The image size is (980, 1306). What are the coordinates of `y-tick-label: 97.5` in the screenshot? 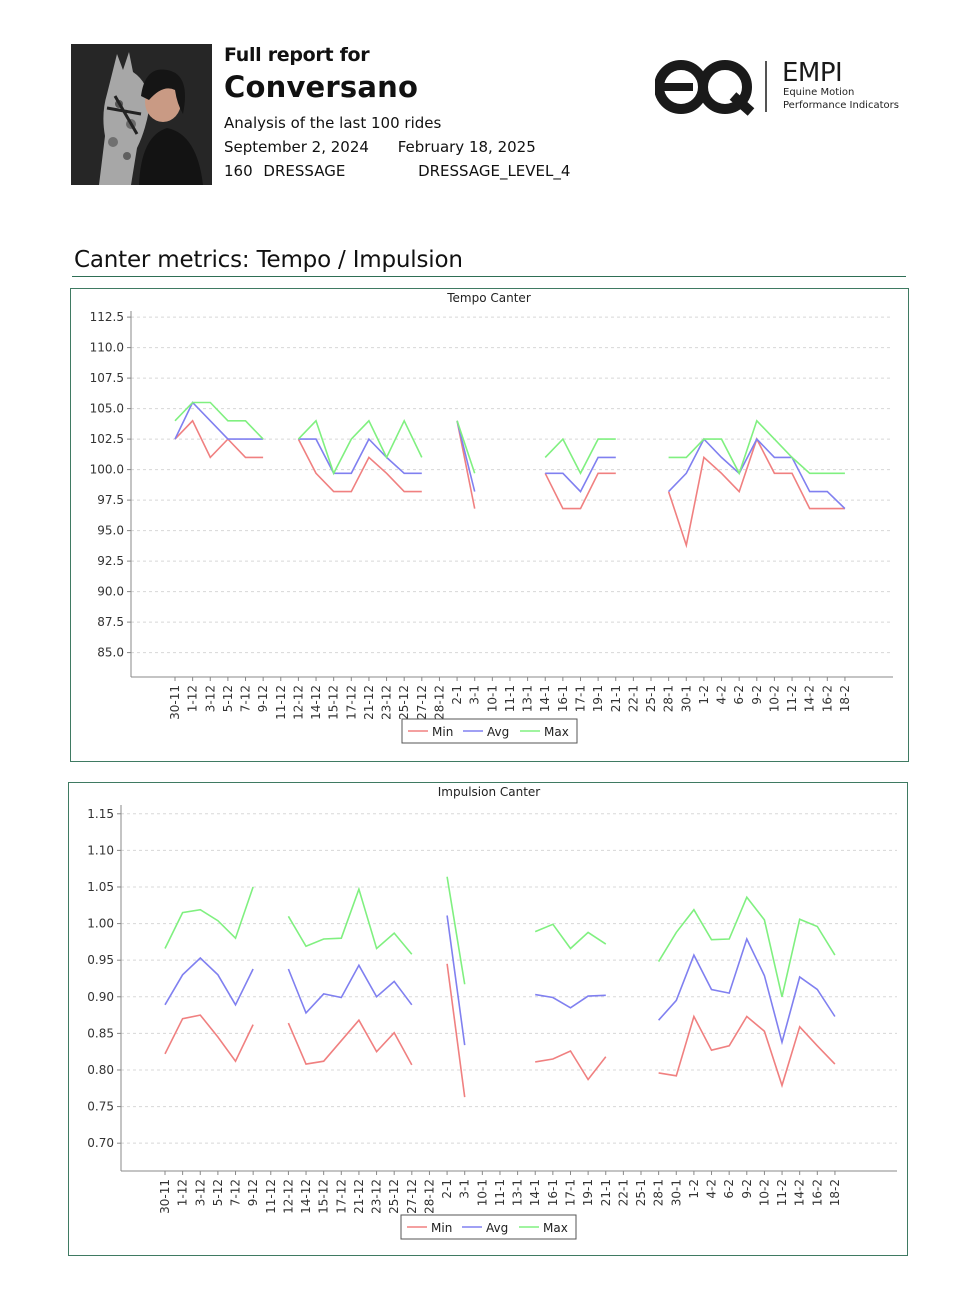 It's located at (110, 500).